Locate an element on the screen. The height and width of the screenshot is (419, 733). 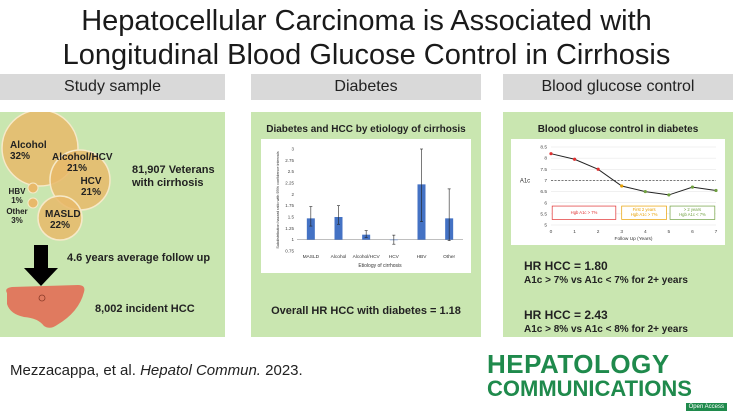
incident-hcc-text: 8,002 incident HCC is located at coordinates (145, 309).